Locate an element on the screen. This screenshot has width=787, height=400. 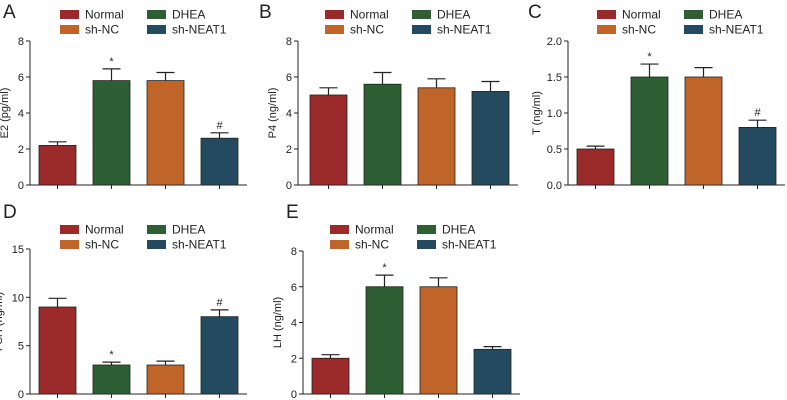
panel-letter: B is located at coordinates (265, 12).